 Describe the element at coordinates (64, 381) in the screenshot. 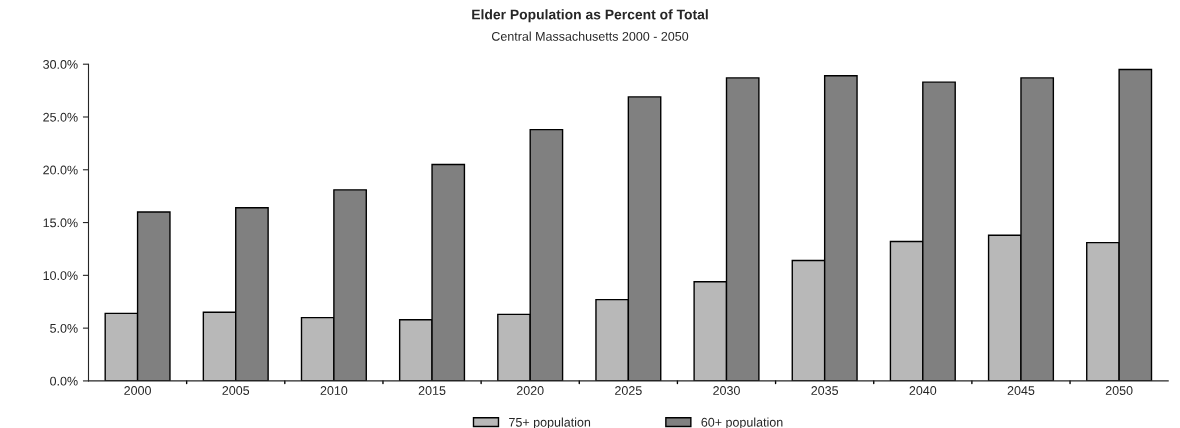

I see `y-tick-label: 0.0%` at that location.